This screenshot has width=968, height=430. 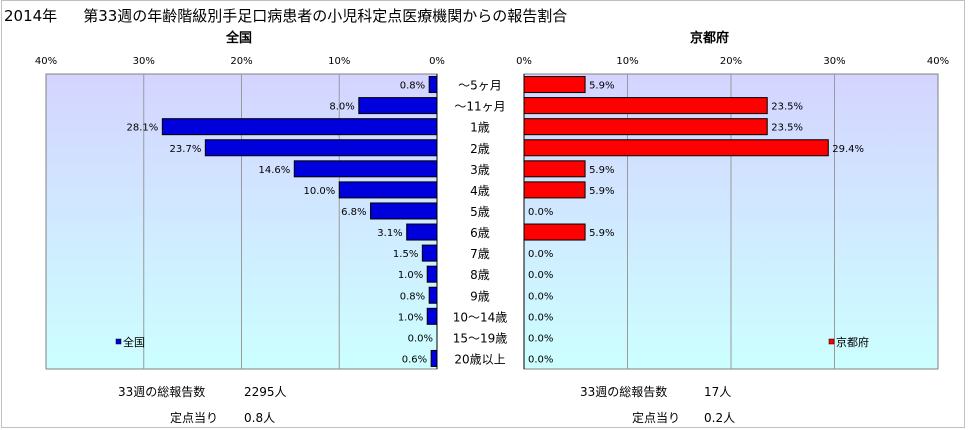 I want to click on category-label: ～11ヶ月, so click(x=479, y=107).